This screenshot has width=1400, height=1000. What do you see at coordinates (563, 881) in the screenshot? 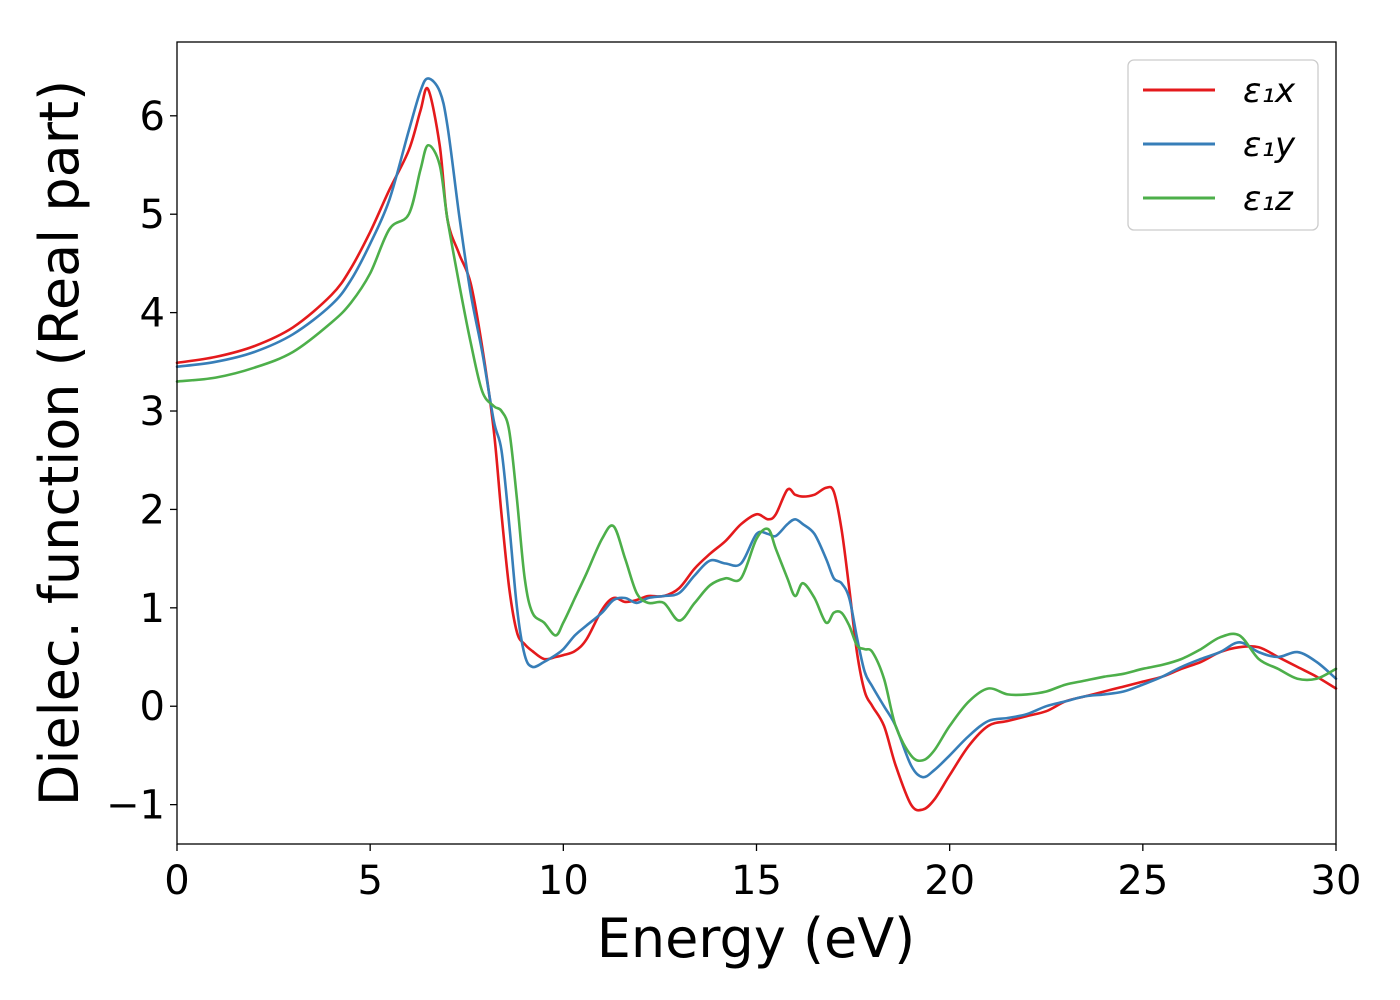
I see `x-tick-label: 10` at bounding box center [563, 881].